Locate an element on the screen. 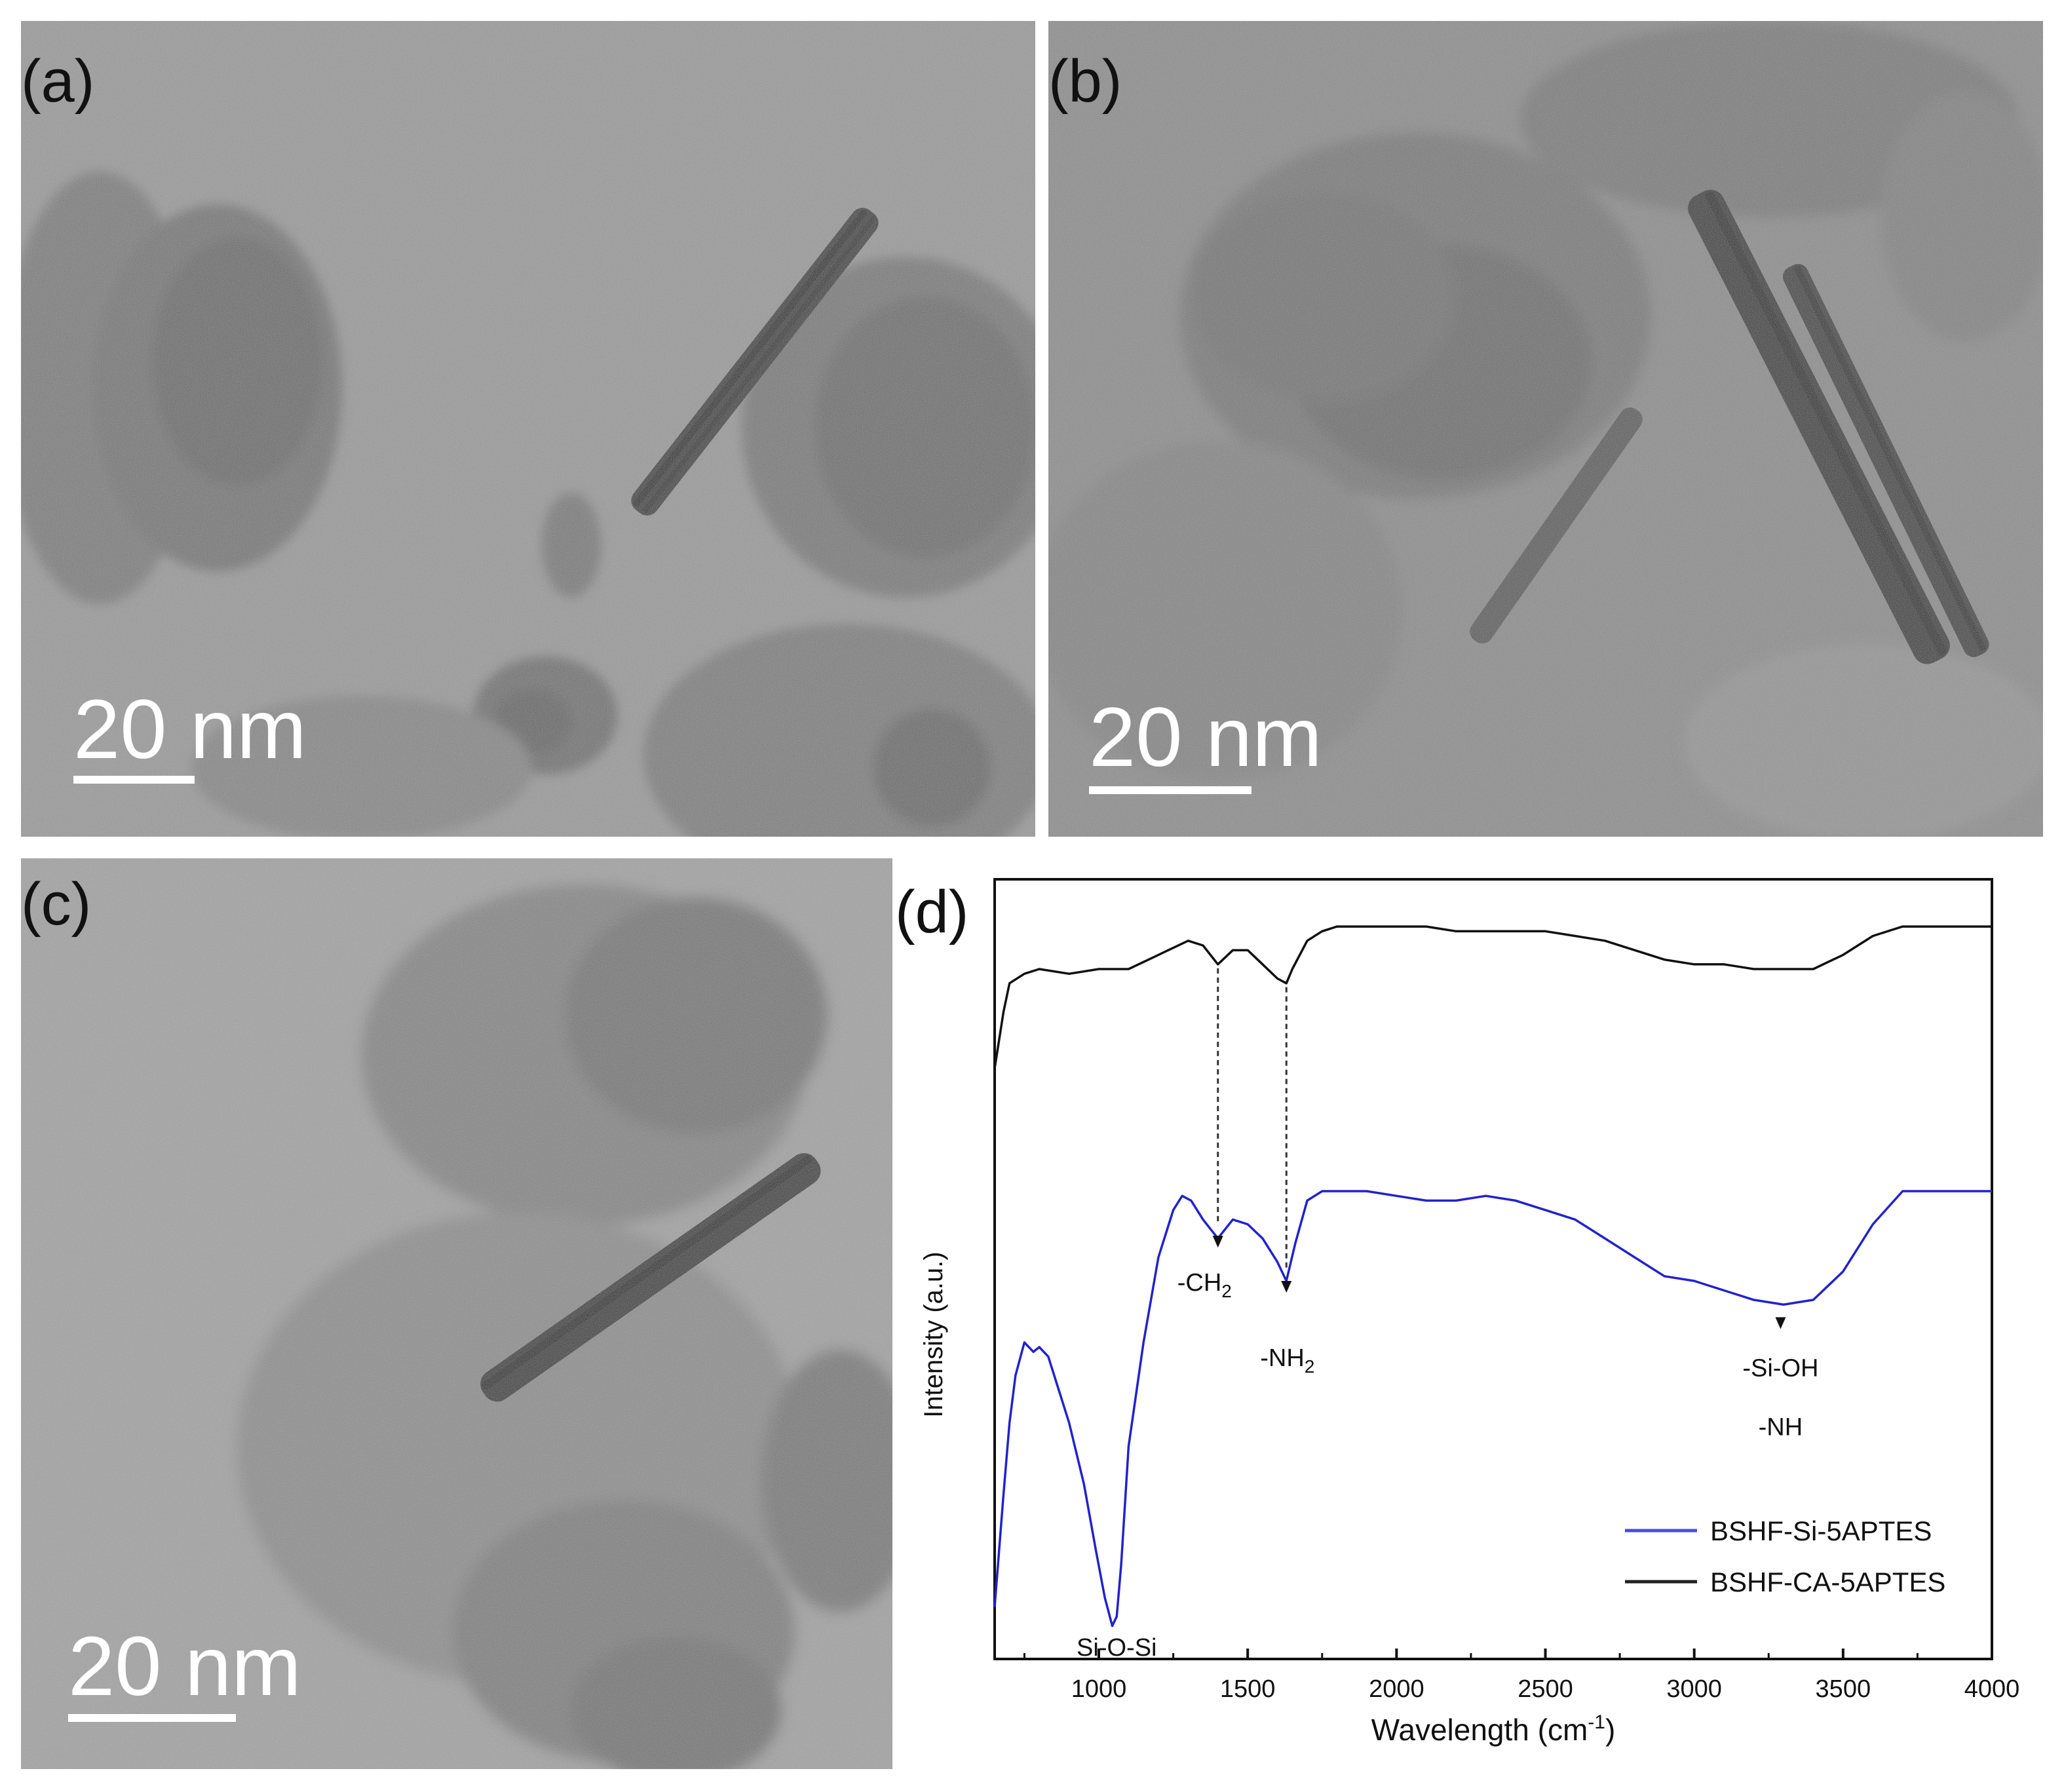 The width and height of the screenshot is (2064, 1792). scale-bar-c is located at coordinates (152, 1718).